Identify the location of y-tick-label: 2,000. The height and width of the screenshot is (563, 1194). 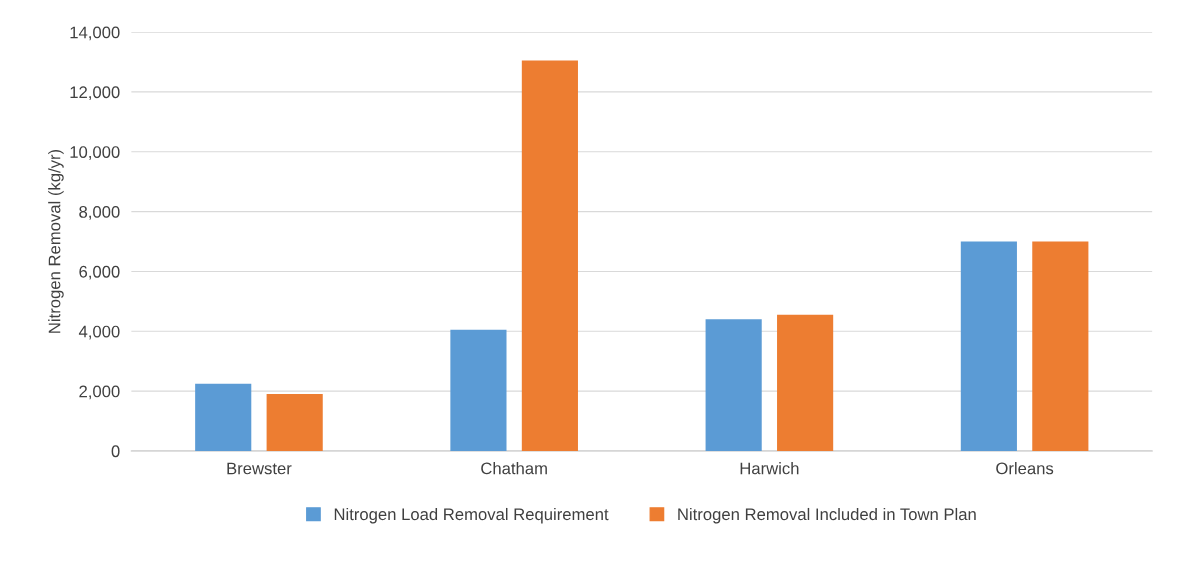
(99, 392).